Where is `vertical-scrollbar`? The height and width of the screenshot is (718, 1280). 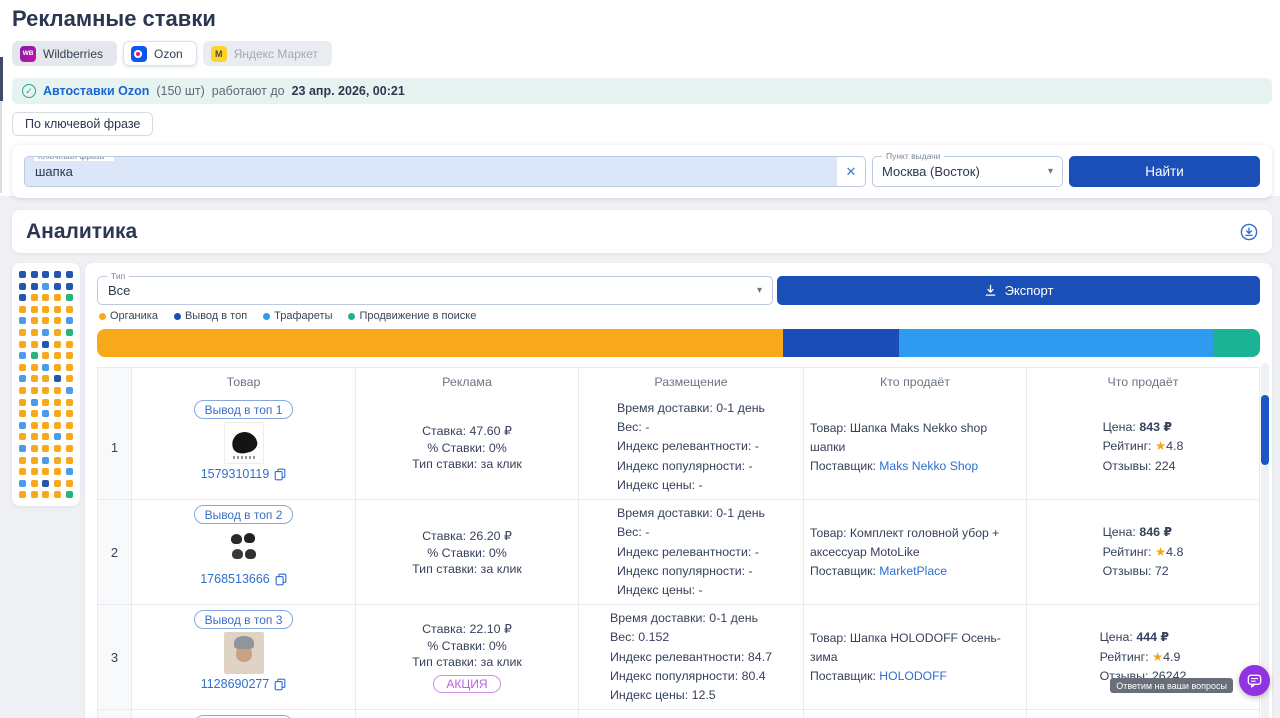
vertical-scrollbar is located at coordinates (1265, 540).